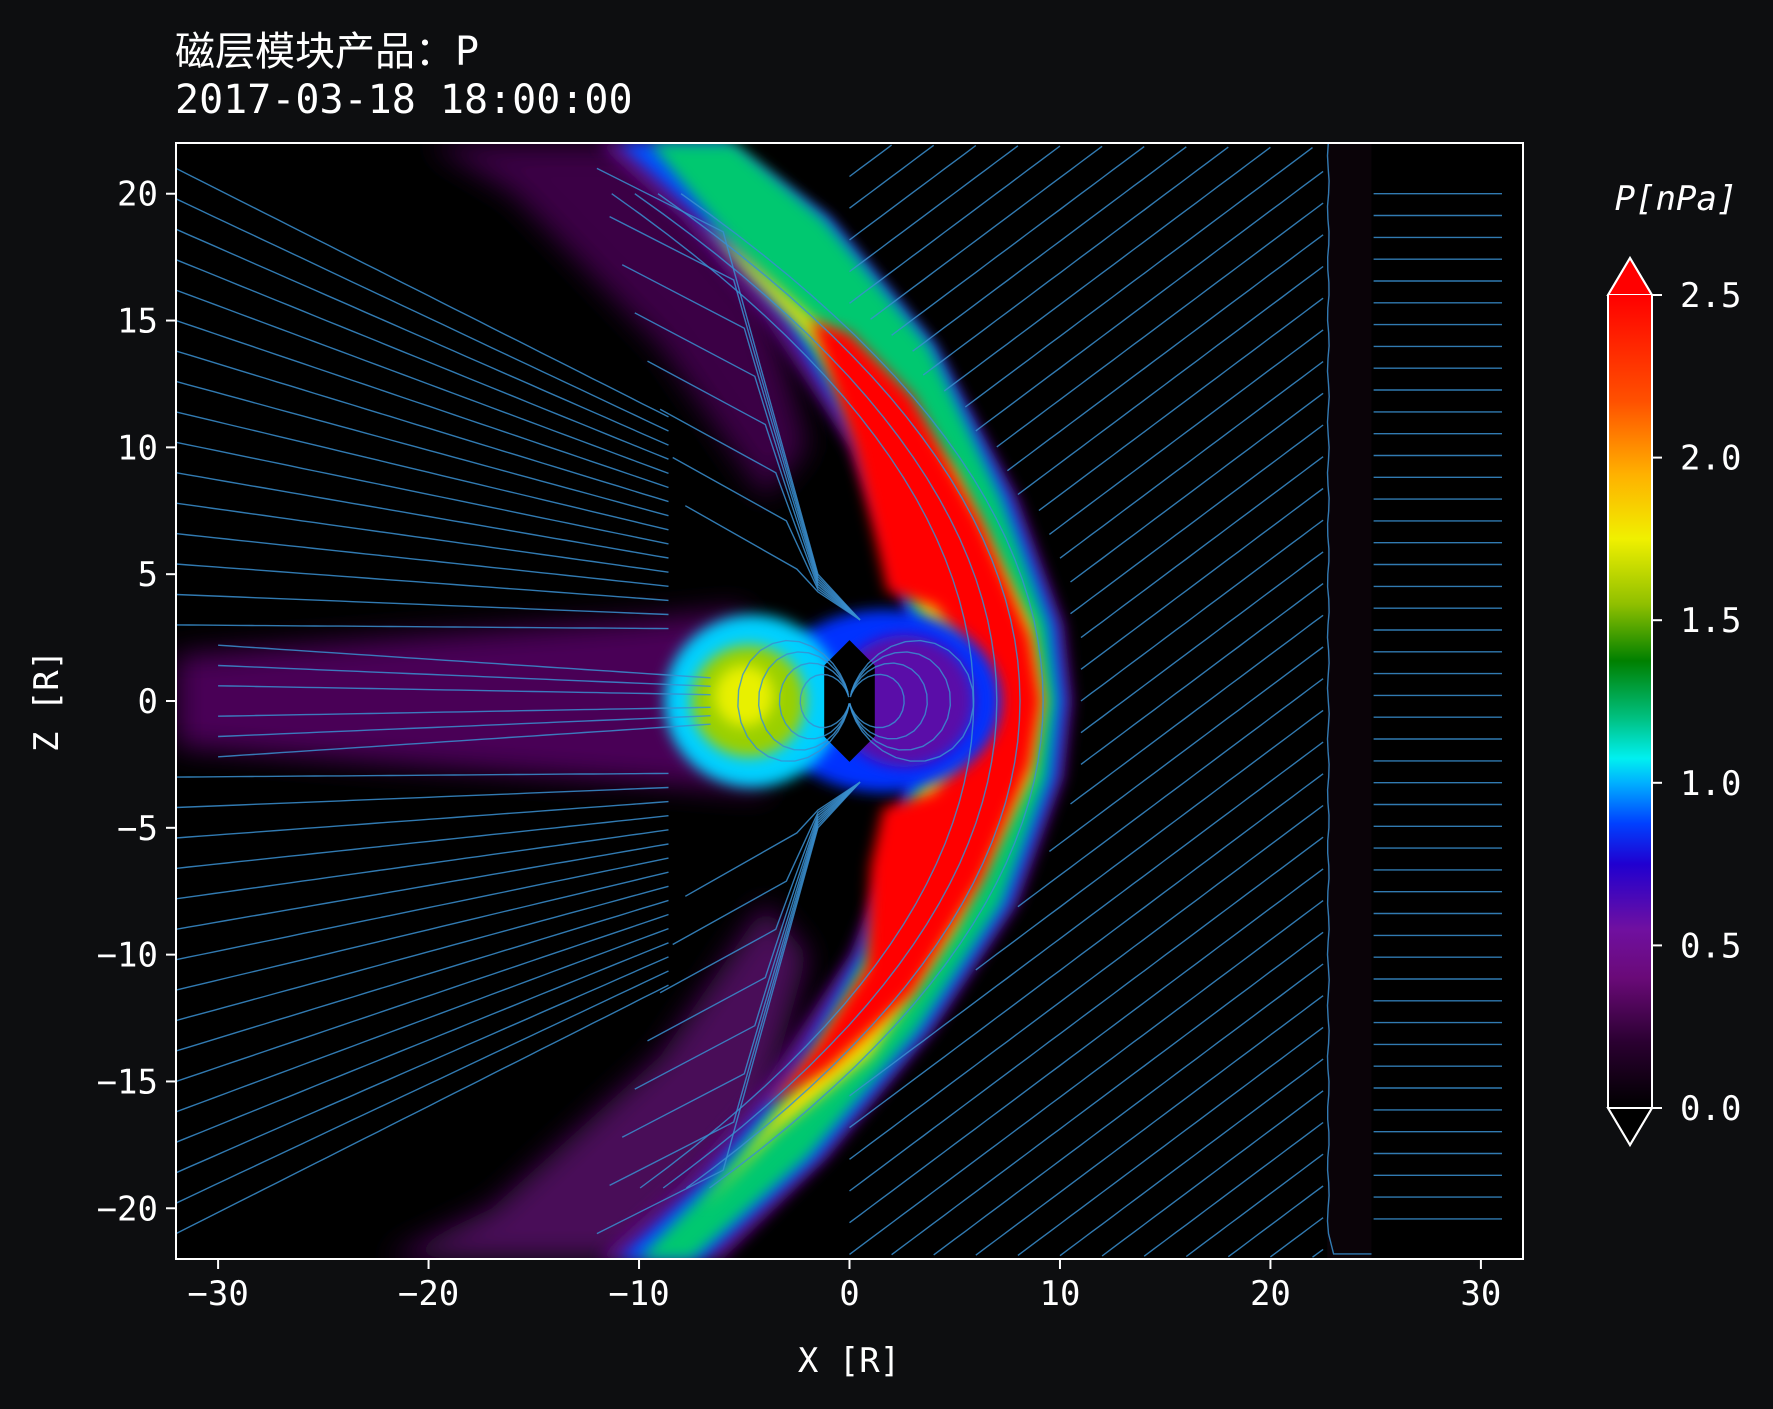 This screenshot has height=1409, width=1773. I want to click on y-tick-label: 0, so click(148, 702).